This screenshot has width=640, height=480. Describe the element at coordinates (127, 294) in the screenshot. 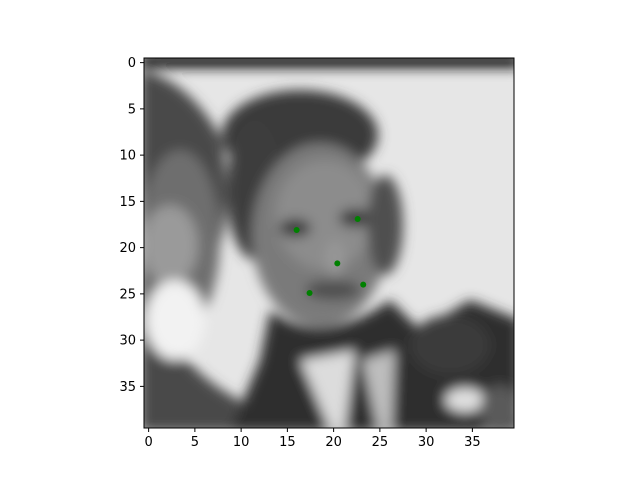

I see `y-tick-label: 25` at that location.